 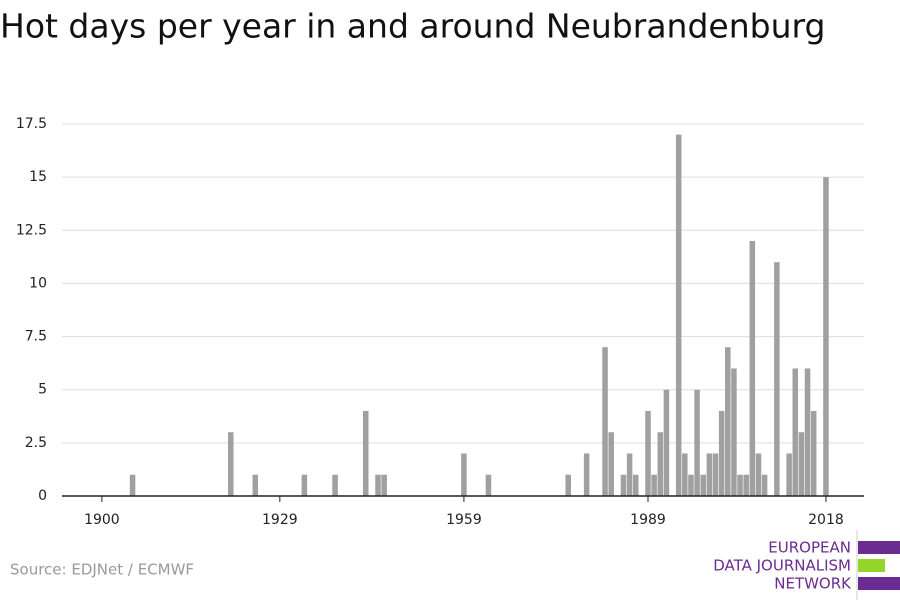 I want to click on y-tick-label: 12.5, so click(x=31, y=230).